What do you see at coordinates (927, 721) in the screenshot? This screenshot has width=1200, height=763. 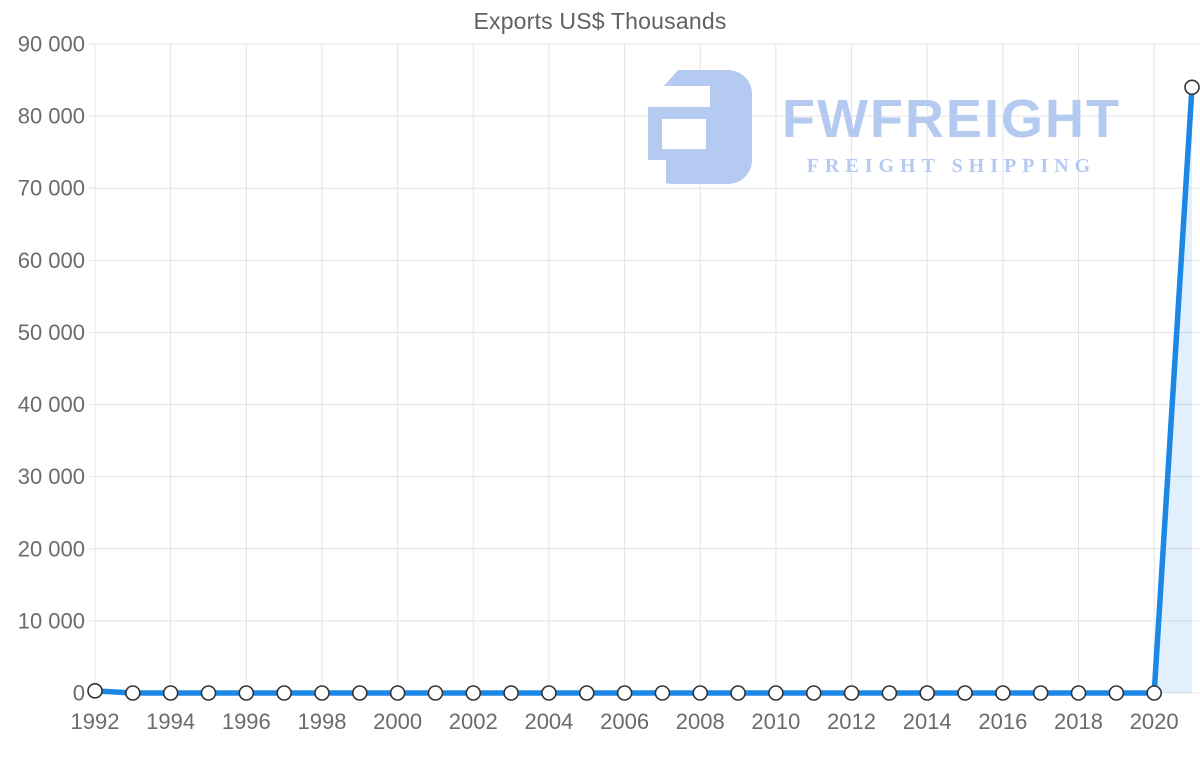 I see `x-tick-label: 2014` at bounding box center [927, 721].